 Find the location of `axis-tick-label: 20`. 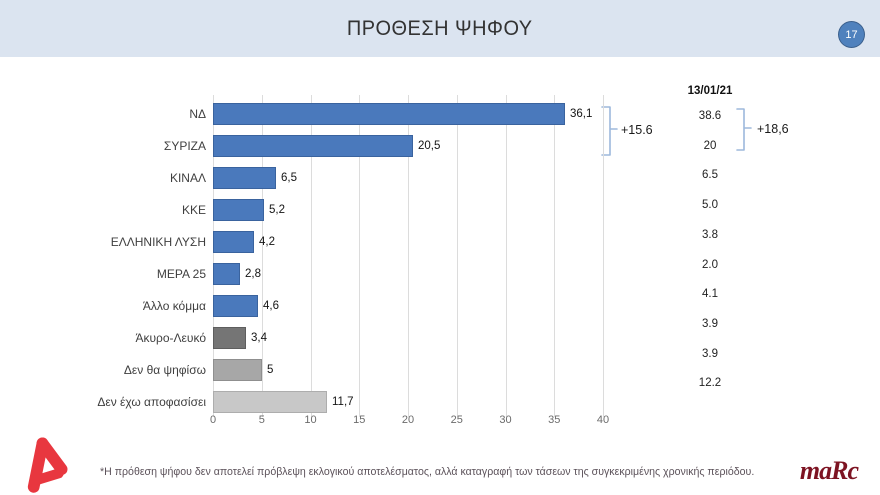

axis-tick-label: 20 is located at coordinates (408, 420).